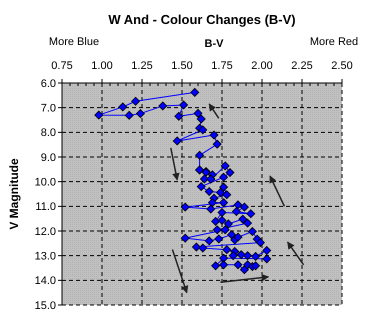  Describe the element at coordinates (14, 194) in the screenshot. I see `y-axis-title: V Magnitude` at that location.